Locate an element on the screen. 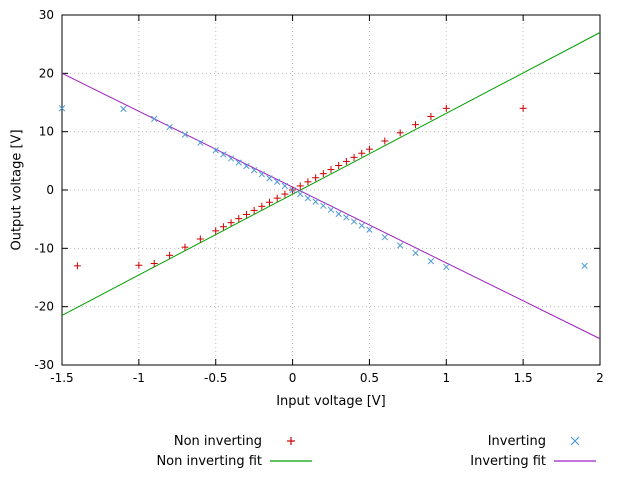 This screenshot has height=480, width=640. svg-text: 20 is located at coordinates (46, 73).